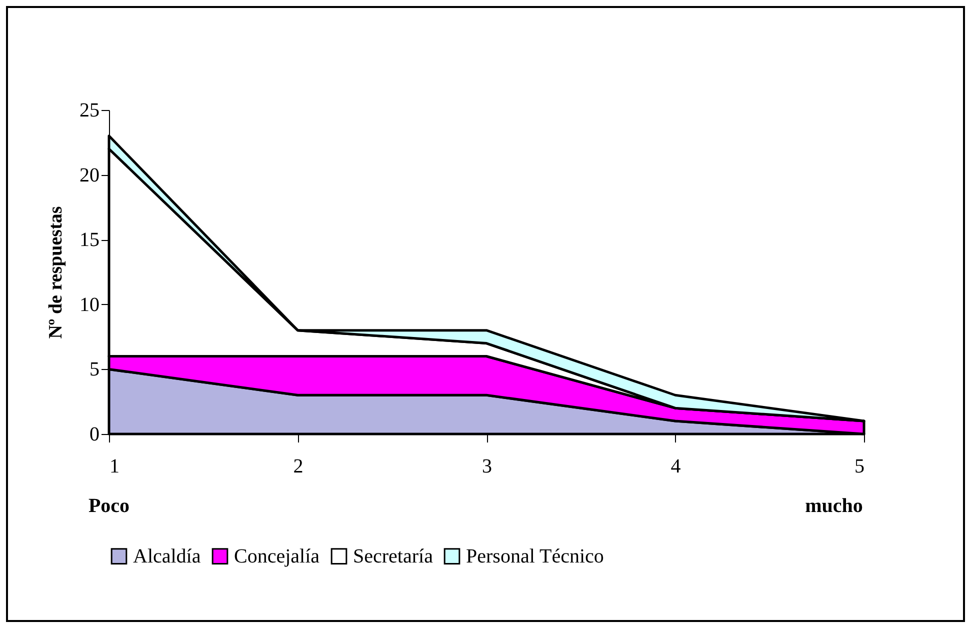 This screenshot has height=628, width=973. Describe the element at coordinates (95, 435) in the screenshot. I see `y-tick-label: 0` at that location.